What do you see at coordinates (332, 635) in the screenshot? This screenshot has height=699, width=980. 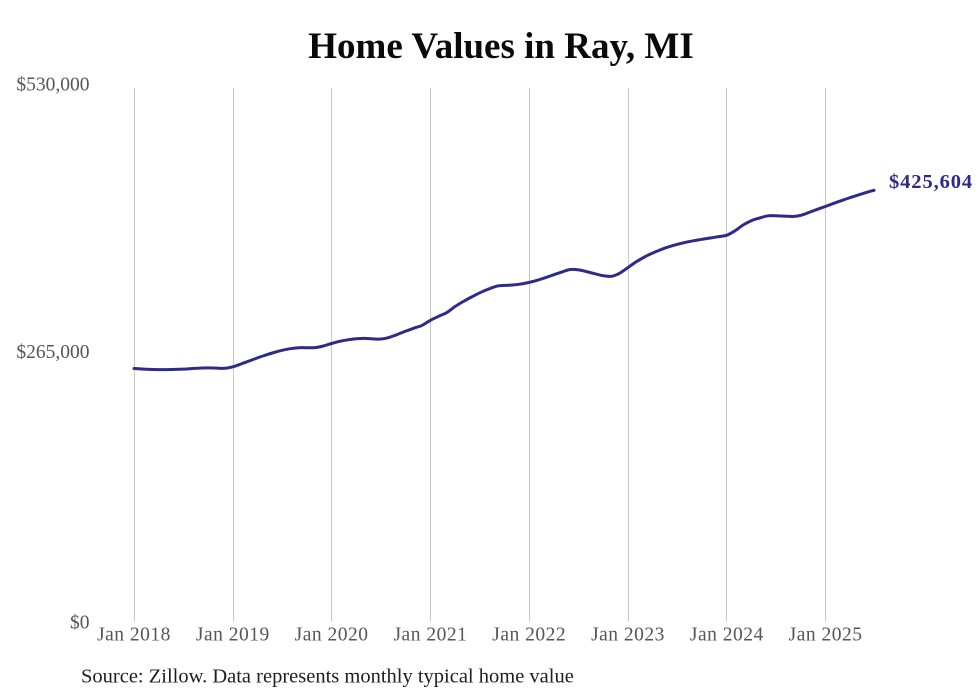 I see `svg-text: Jan 2020` at bounding box center [332, 635].